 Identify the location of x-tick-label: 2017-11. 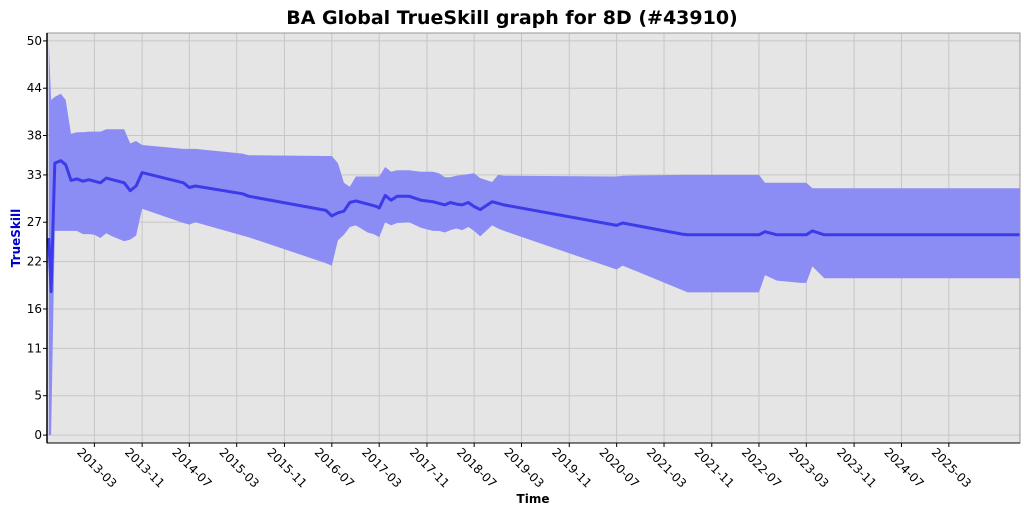
(429, 467).